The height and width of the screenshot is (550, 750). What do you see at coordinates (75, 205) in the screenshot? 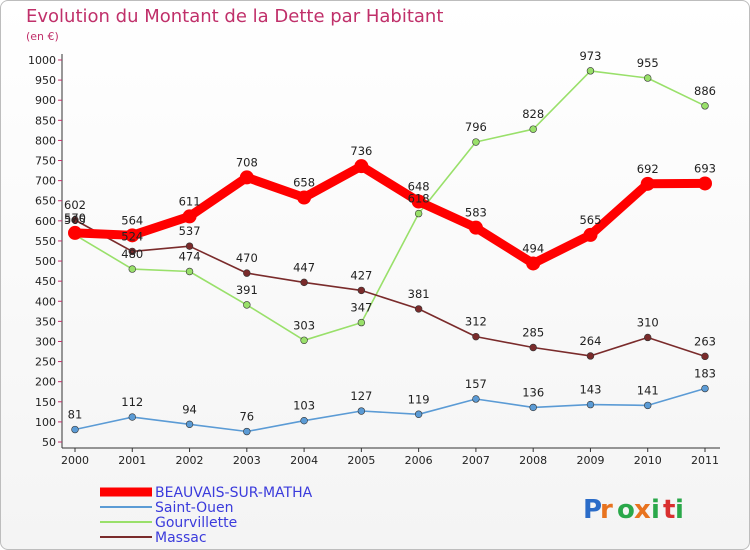
I see `data-label-massac: 602` at bounding box center [75, 205].